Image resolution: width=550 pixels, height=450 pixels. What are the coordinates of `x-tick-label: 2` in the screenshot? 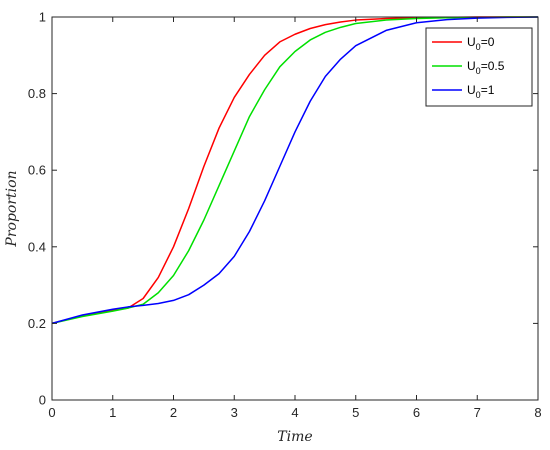 It's located at (173, 412).